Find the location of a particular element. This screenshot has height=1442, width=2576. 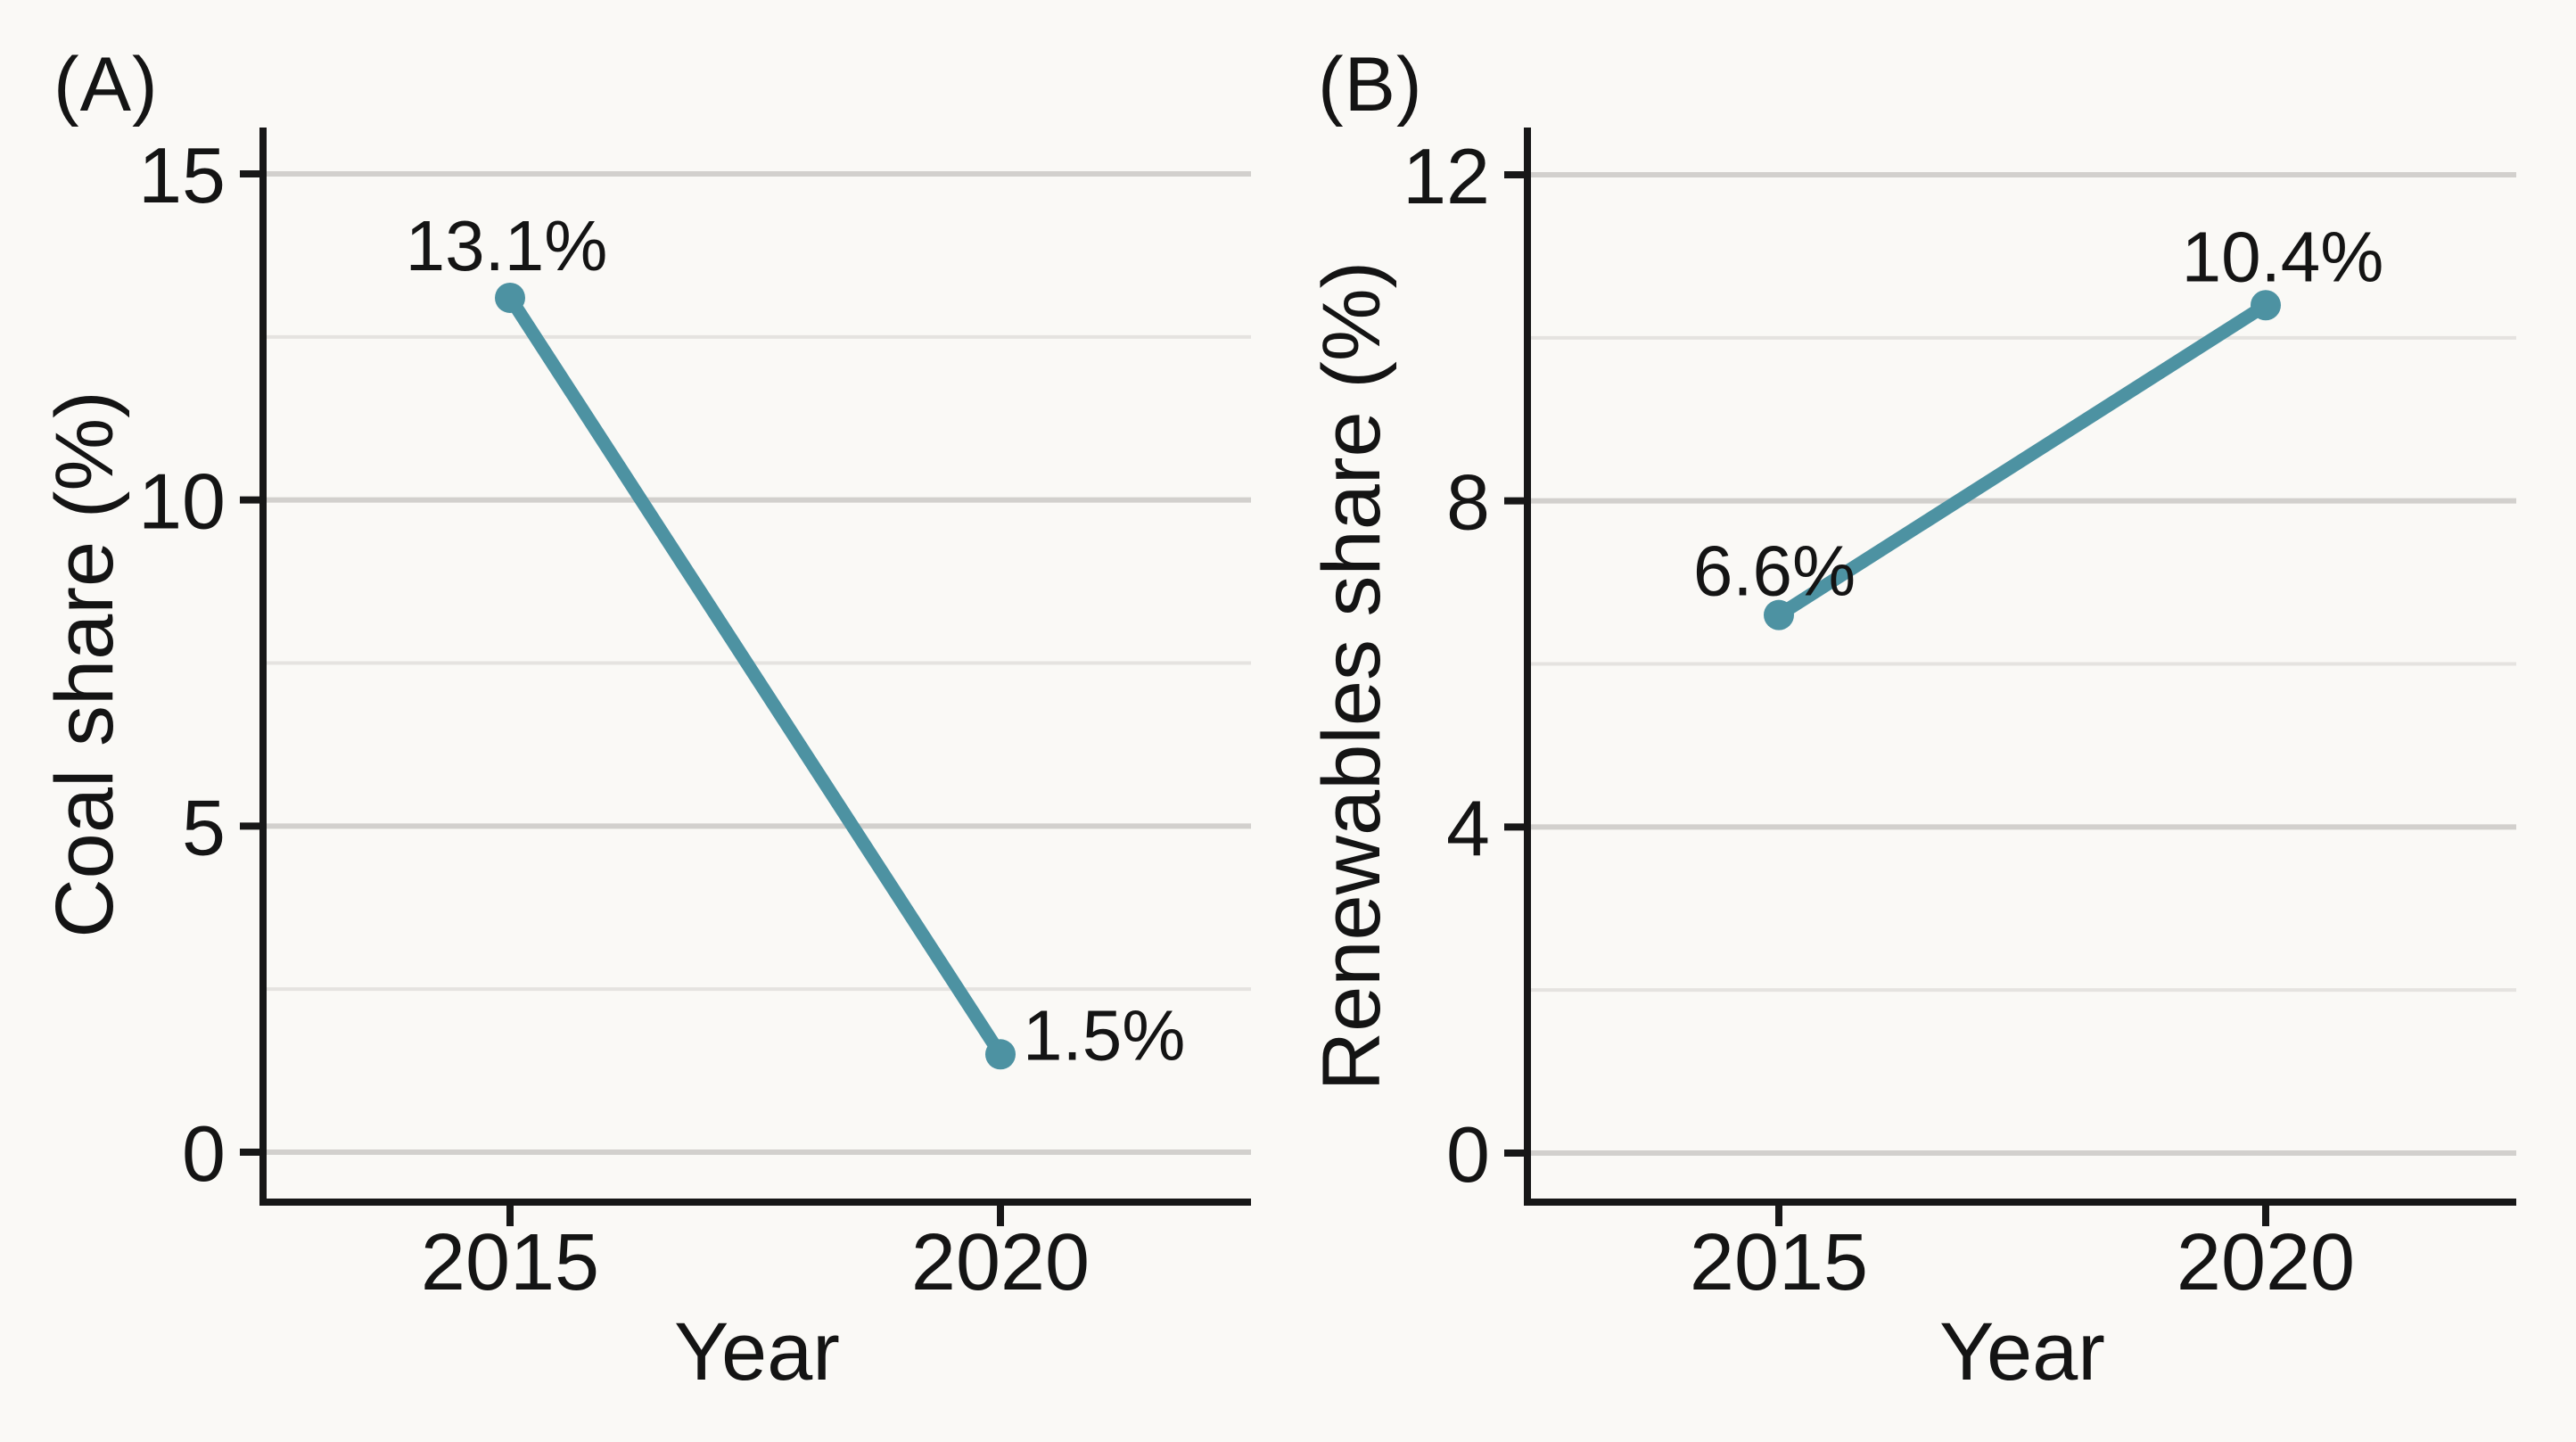

y-tick-label: 15 is located at coordinates (182, 175).